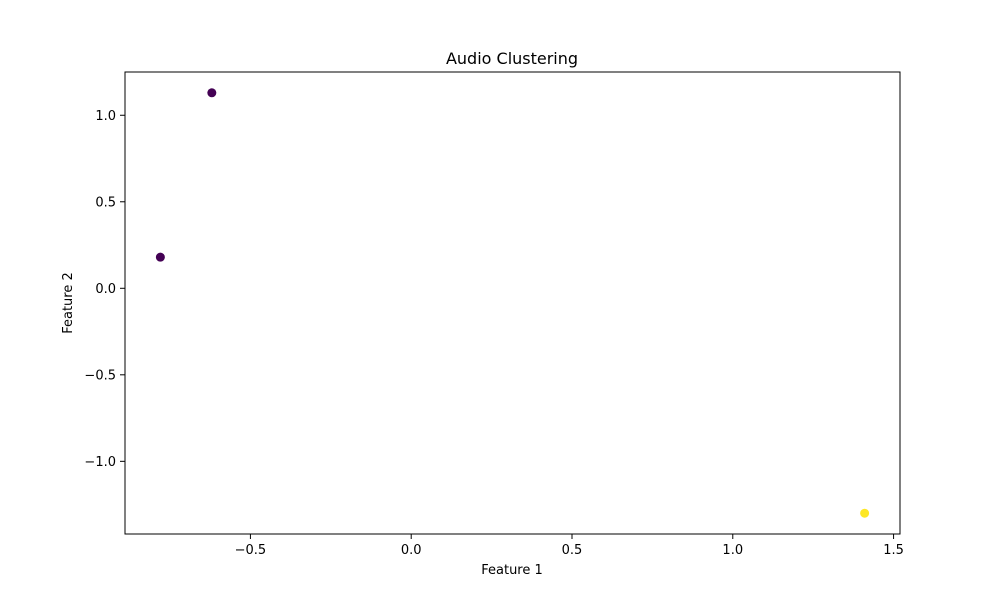 This screenshot has width=1000, height=600. What do you see at coordinates (105, 116) in the screenshot?
I see `y-tick-label: 1.0` at bounding box center [105, 116].